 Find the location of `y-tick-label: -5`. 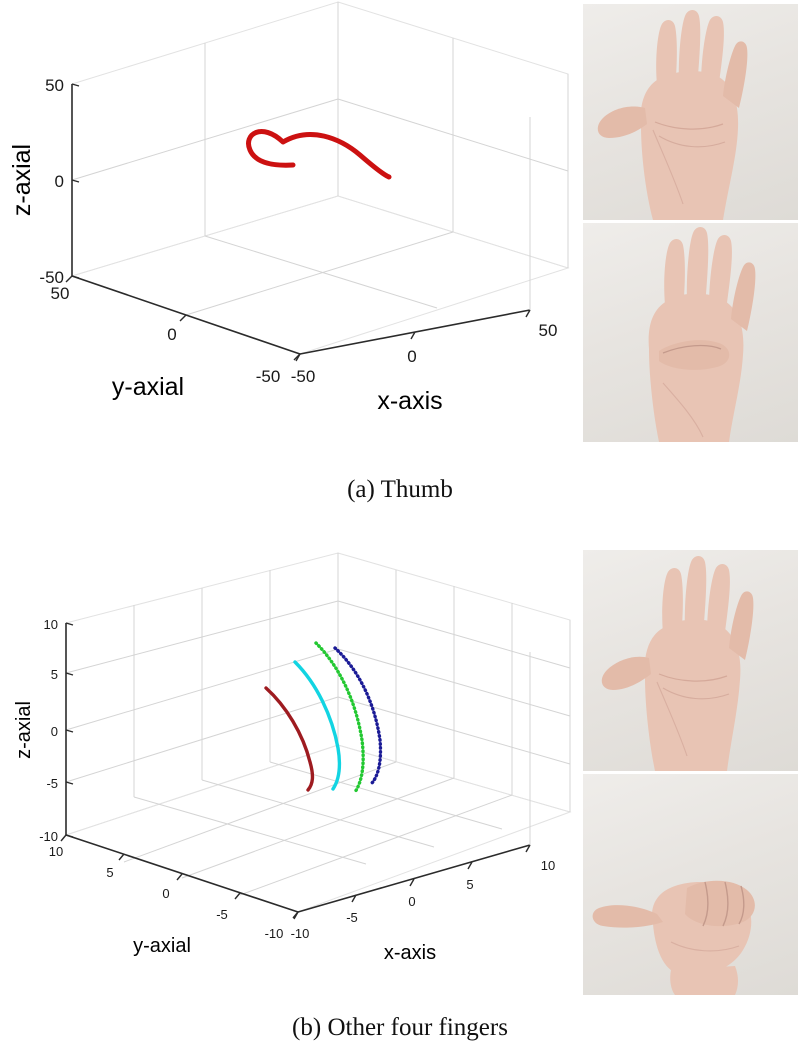

y-tick-label: -5 is located at coordinates (222, 914).